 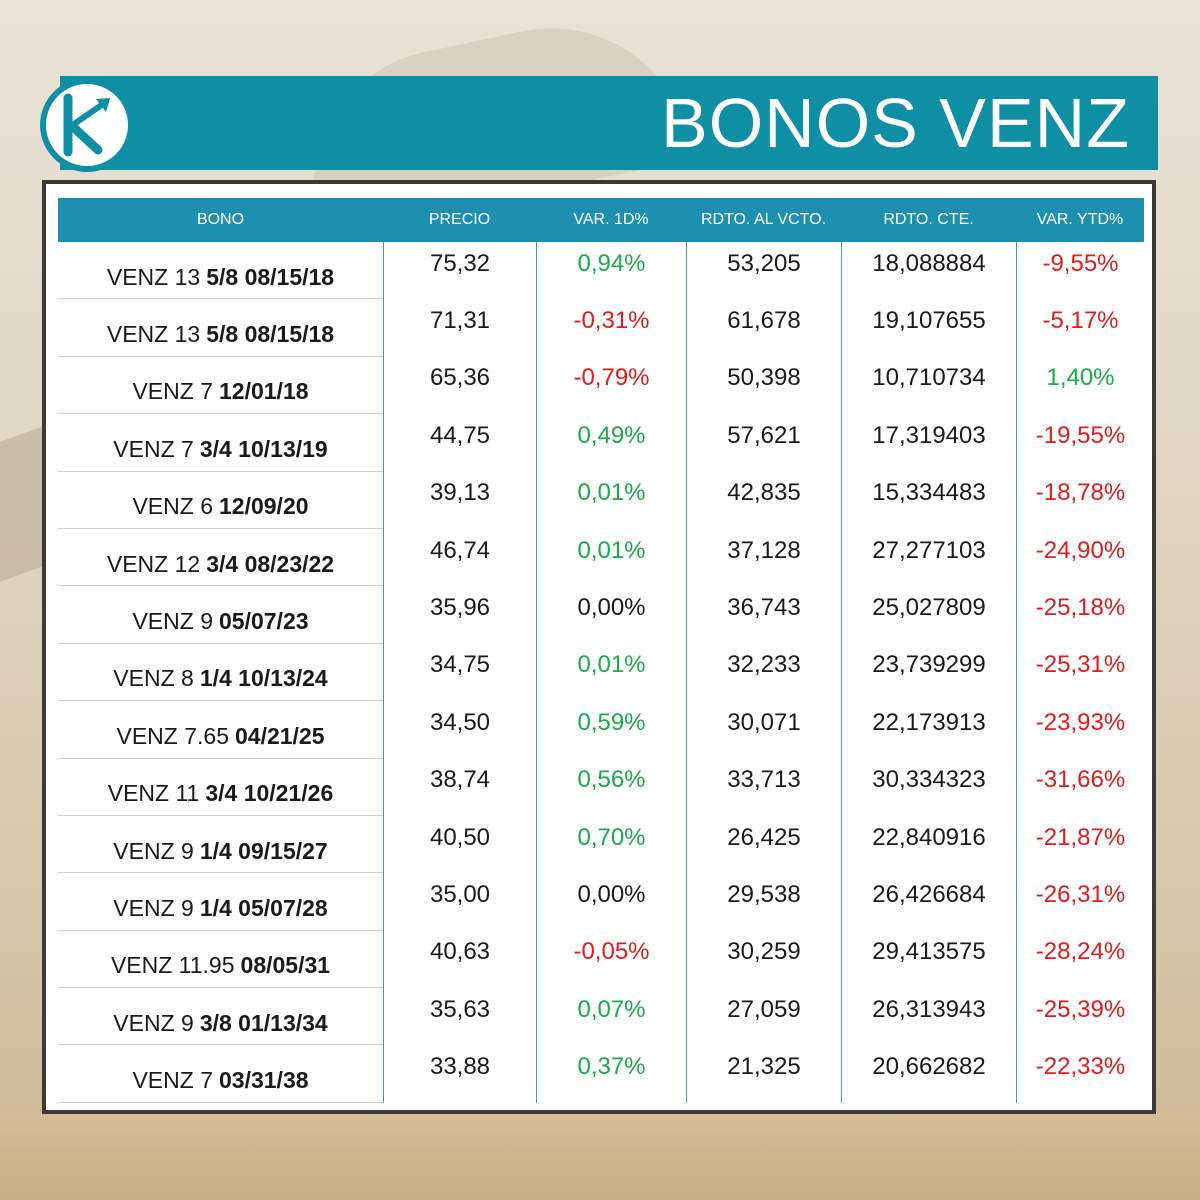 I want to click on bond-issuer: VENZ 13, so click(x=153, y=334).